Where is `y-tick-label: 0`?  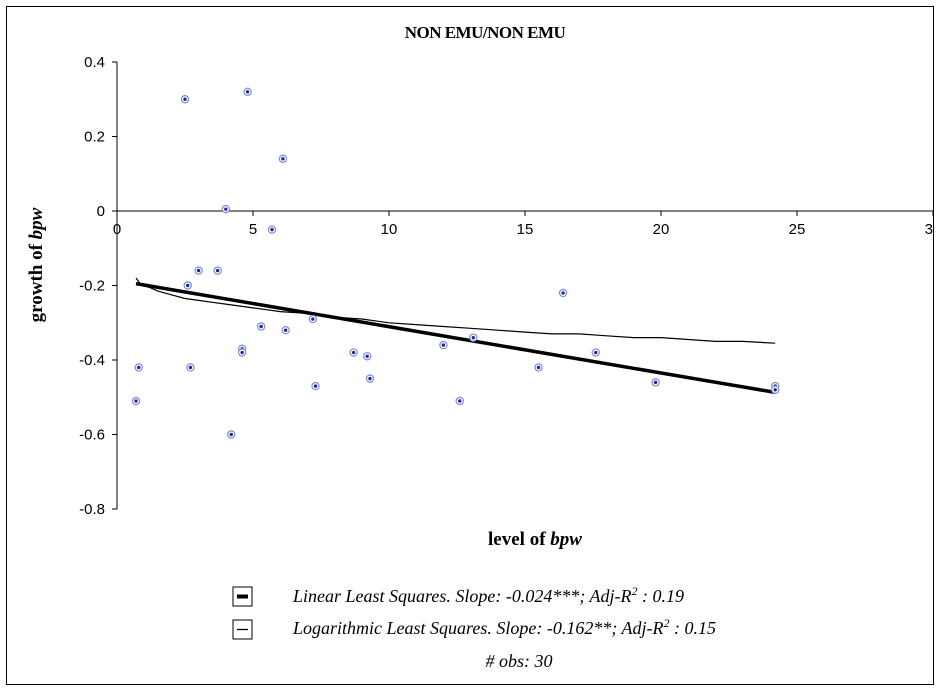
y-tick-label: 0 is located at coordinates (101, 211).